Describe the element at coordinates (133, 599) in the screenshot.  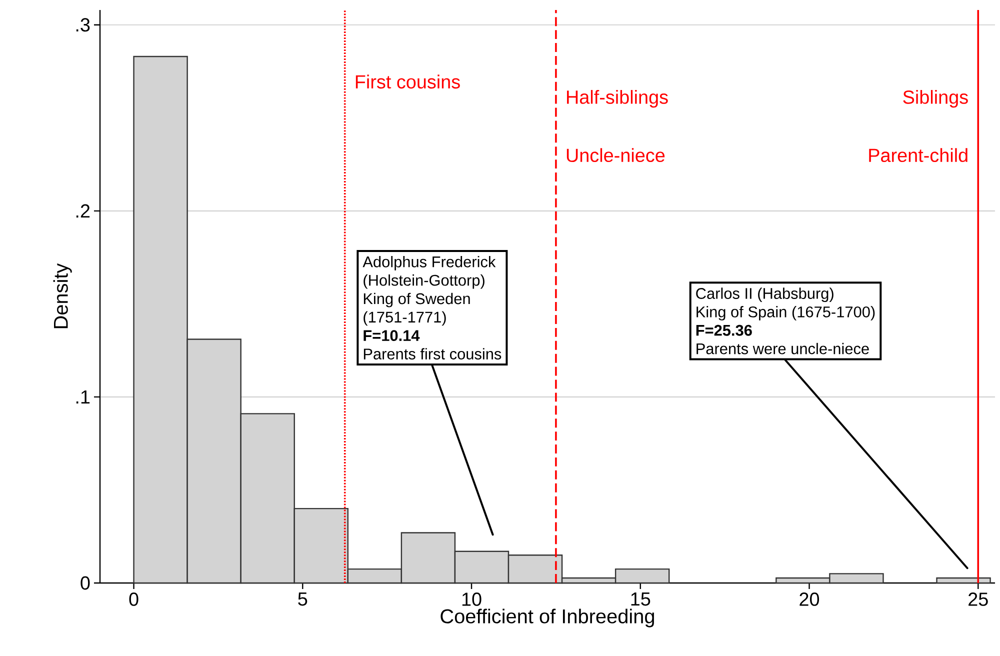
I see `x-tick-label: 0` at that location.